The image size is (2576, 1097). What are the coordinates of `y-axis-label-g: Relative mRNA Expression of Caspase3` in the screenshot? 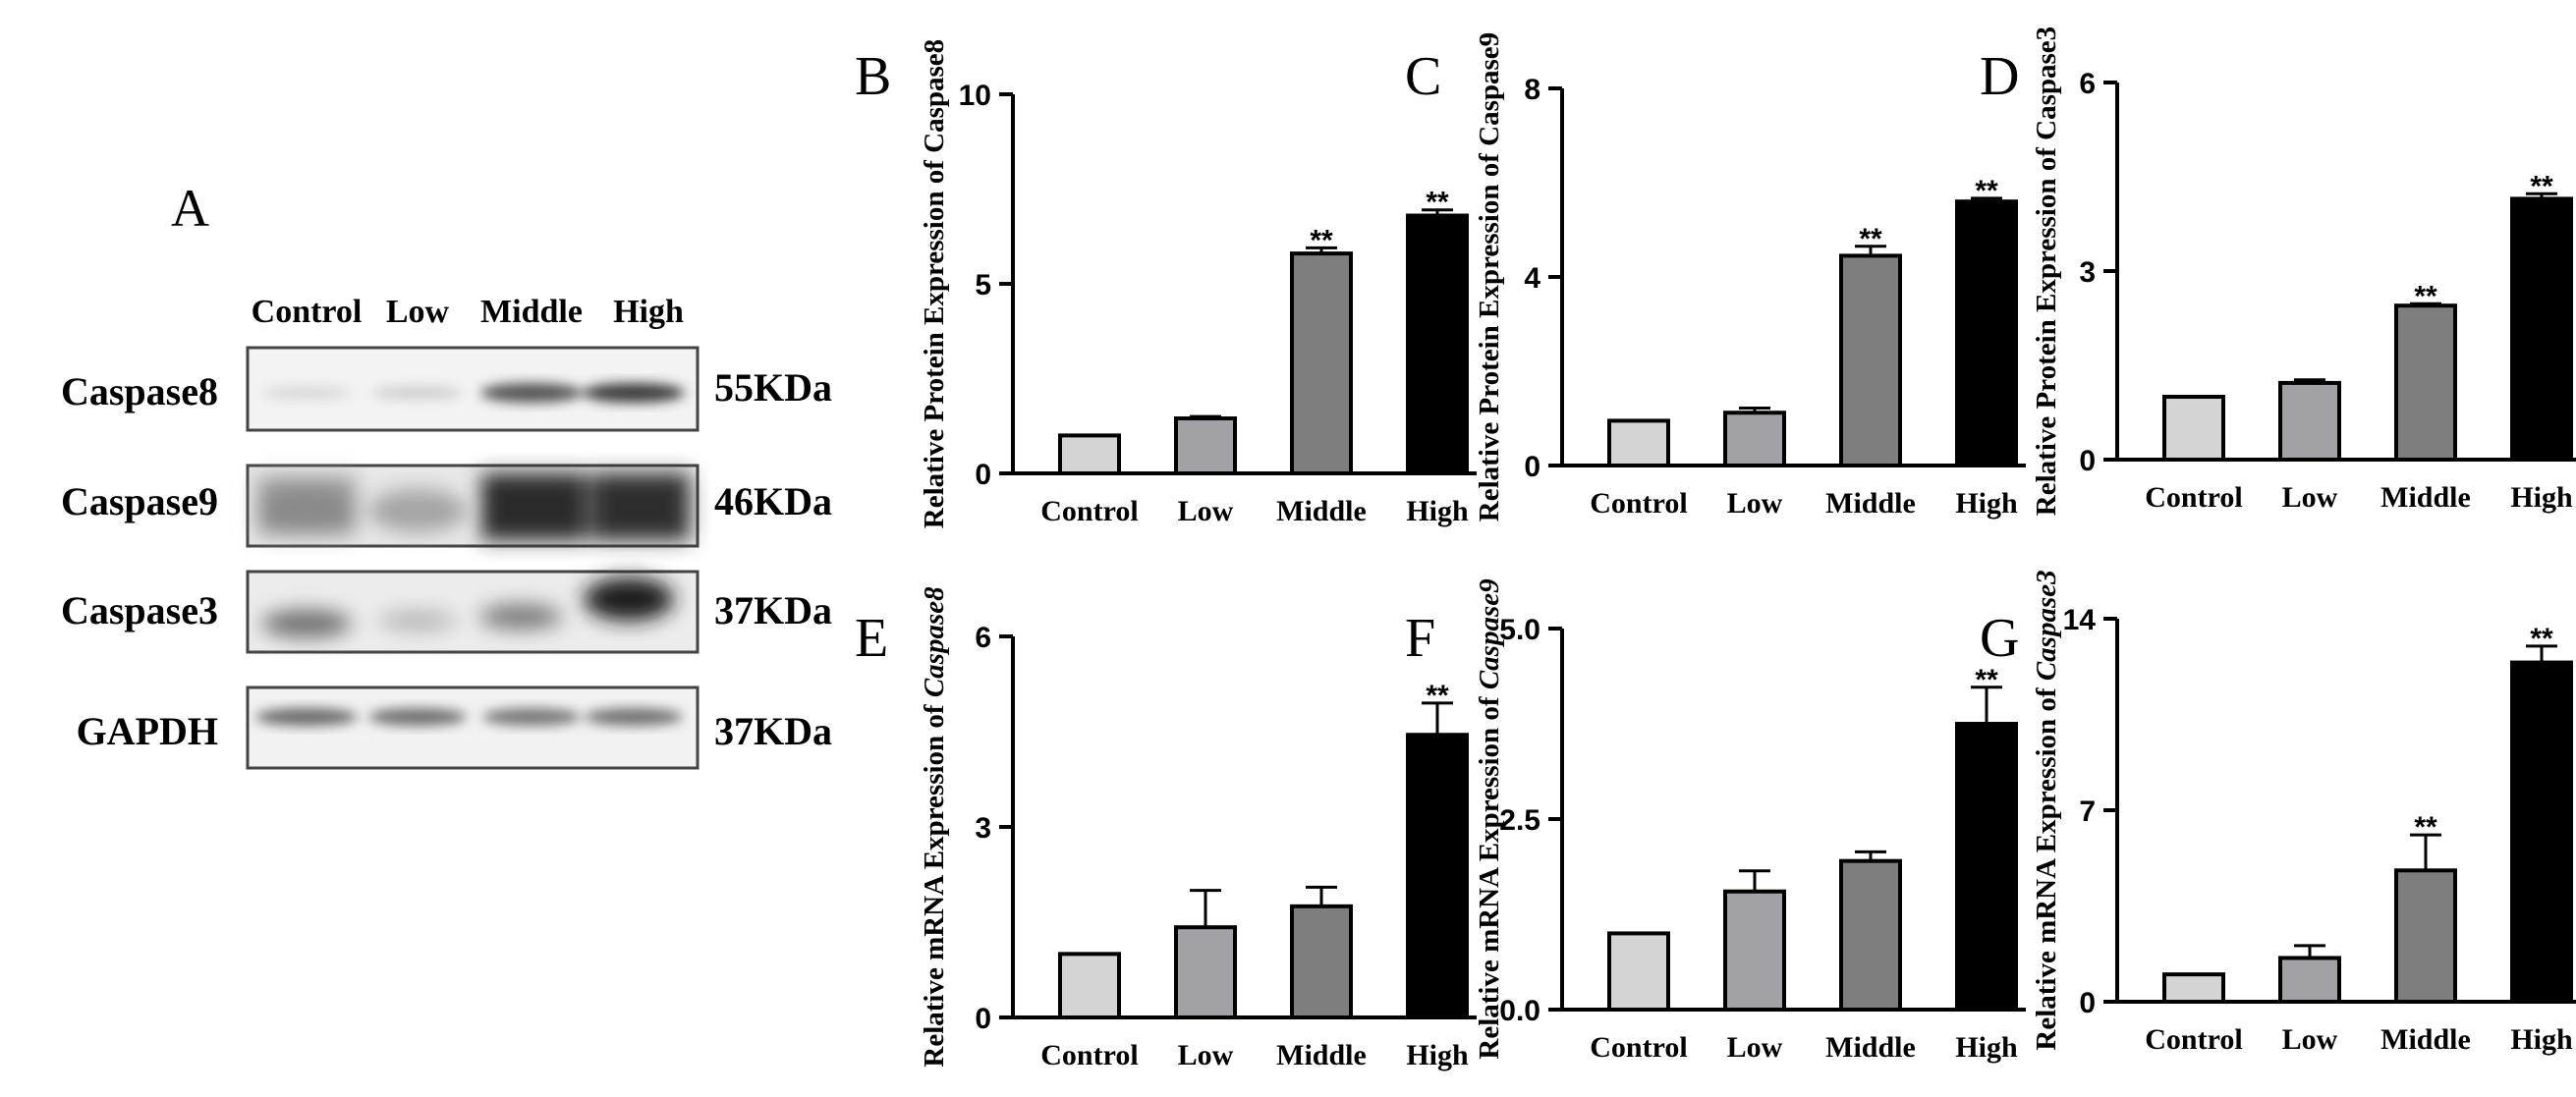 It's located at (2046, 810).